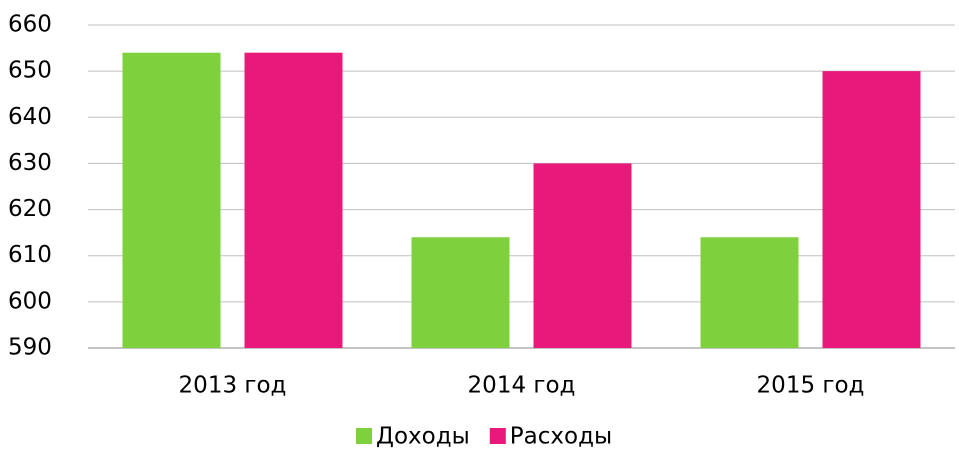  What do you see at coordinates (30, 71) in the screenshot?
I see `y-tick-label: 650` at bounding box center [30, 71].